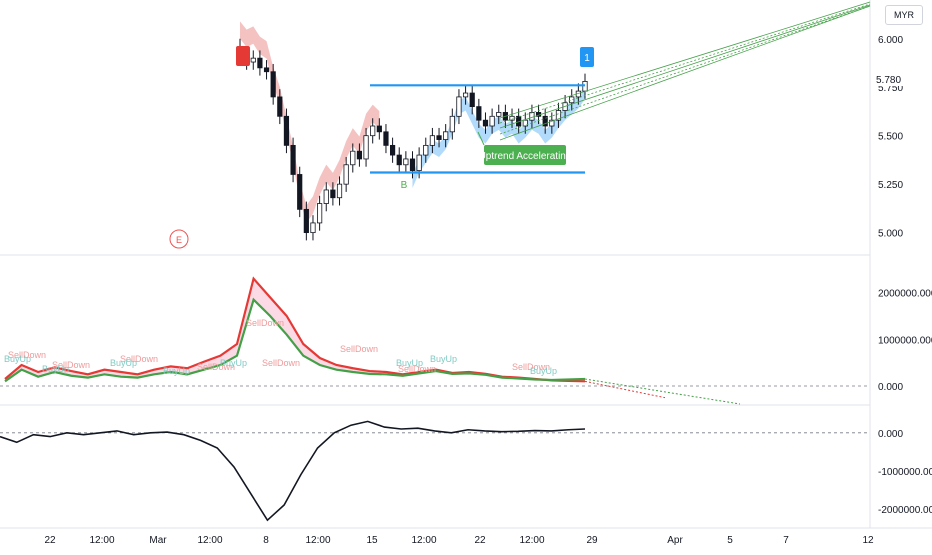 The width and height of the screenshot is (932, 555). Describe the element at coordinates (905, 510) in the screenshot. I see `osc-tick-label: -2000000.000` at that location.